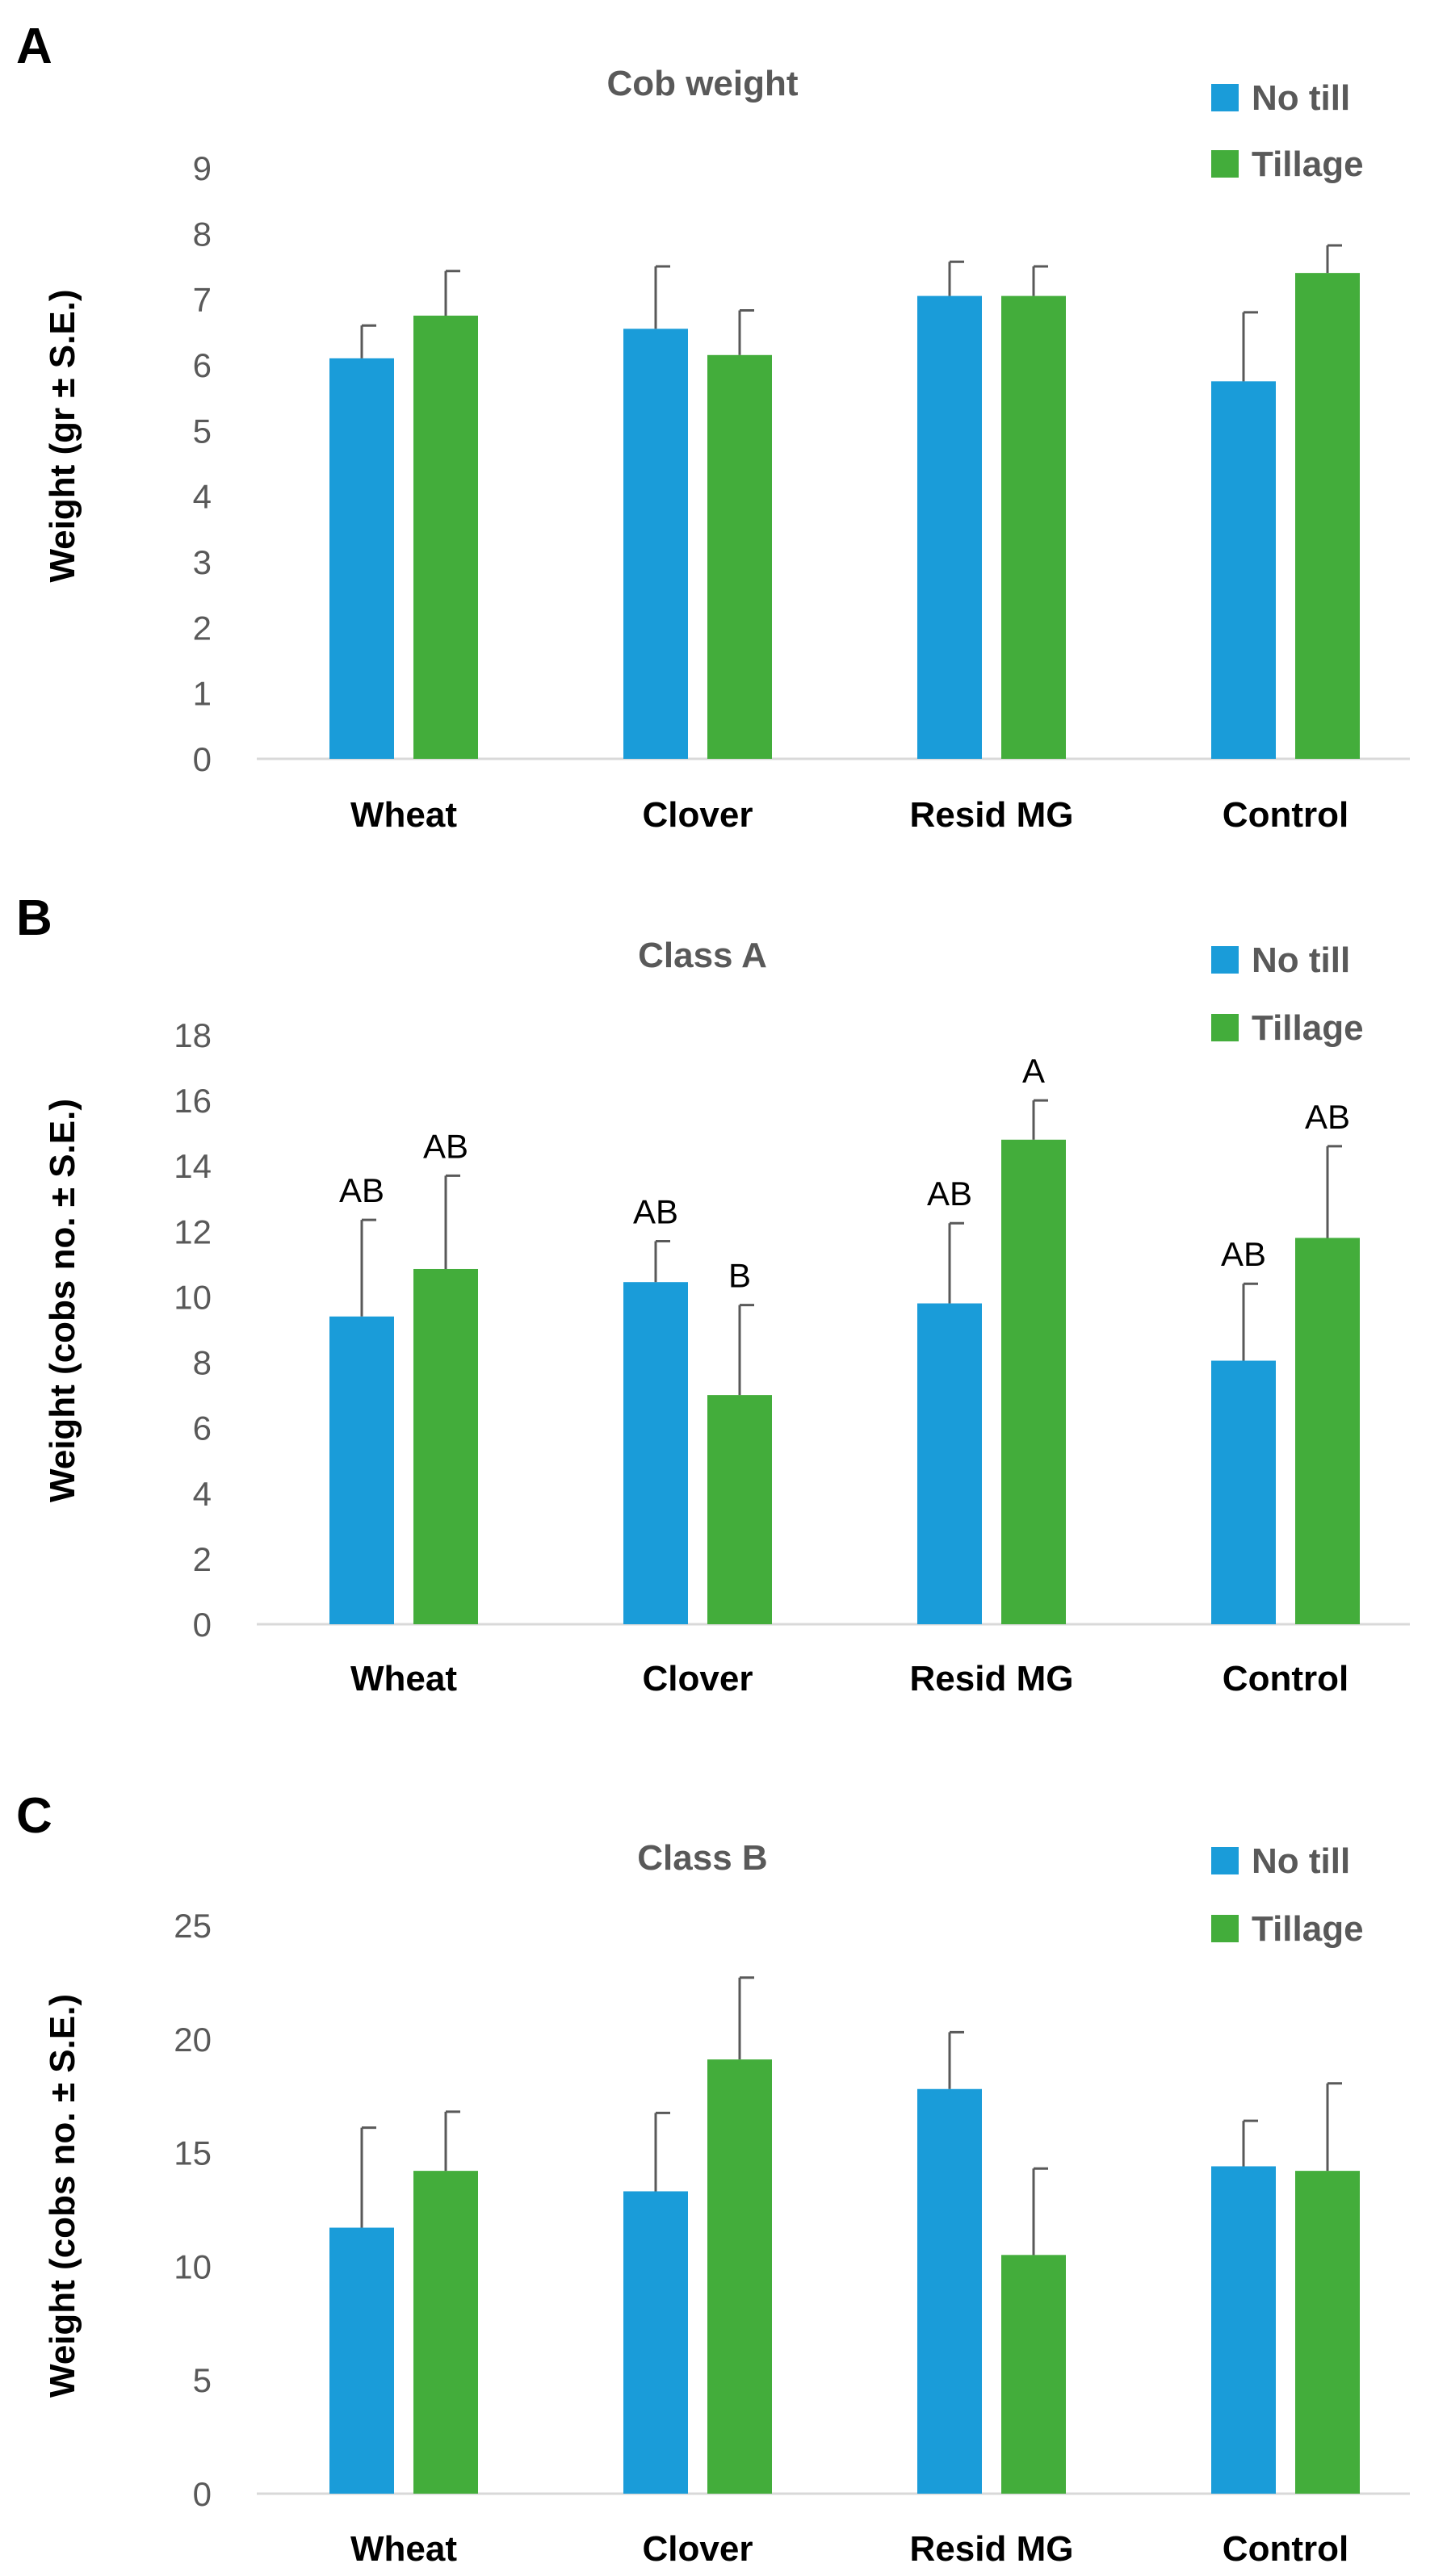 The height and width of the screenshot is (2576, 1447). I want to click on y-tick-label: 25, so click(193, 1926).